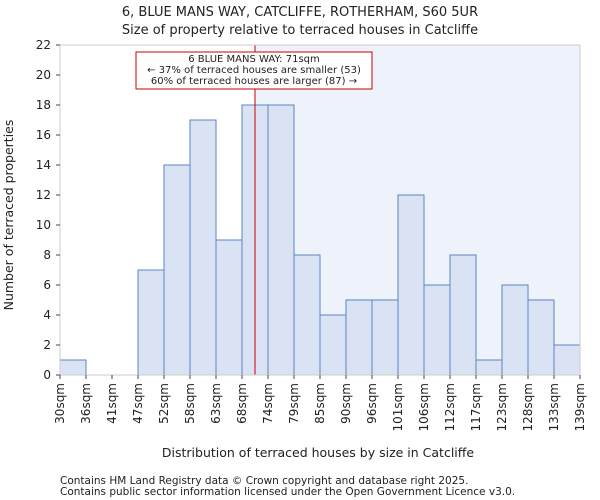 The width and height of the screenshot is (600, 500). What do you see at coordinates (47, 285) in the screenshot?
I see `y-tick-label: 6` at bounding box center [47, 285].